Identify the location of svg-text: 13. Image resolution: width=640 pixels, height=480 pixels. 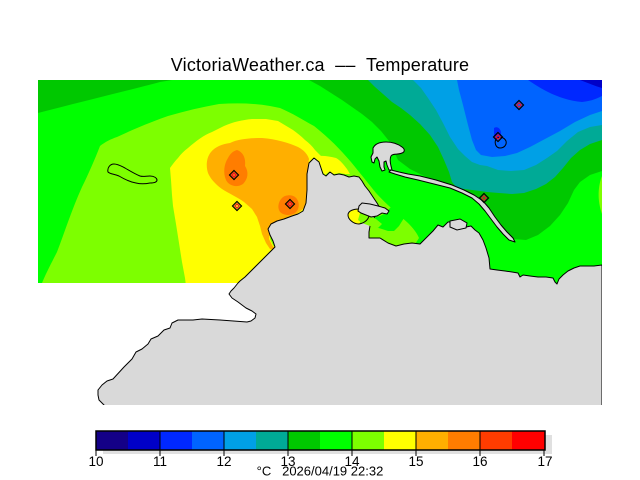
(287, 461).